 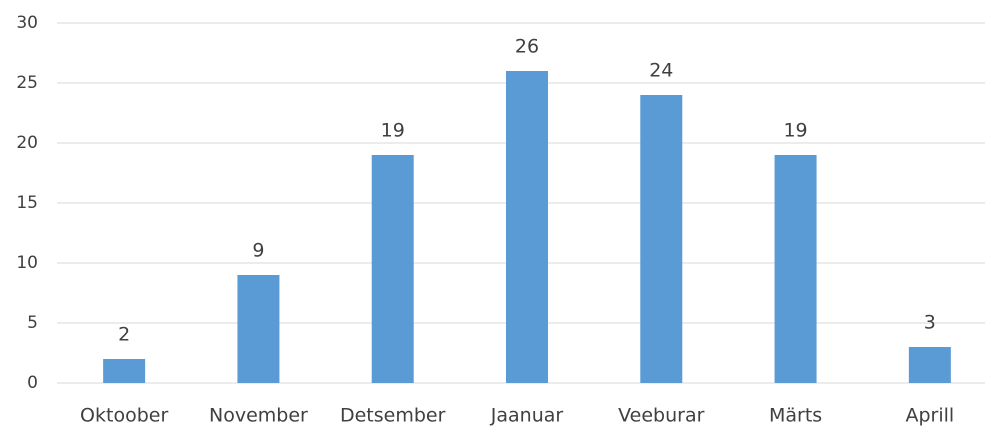 I want to click on value-label: 3, so click(x=930, y=323).